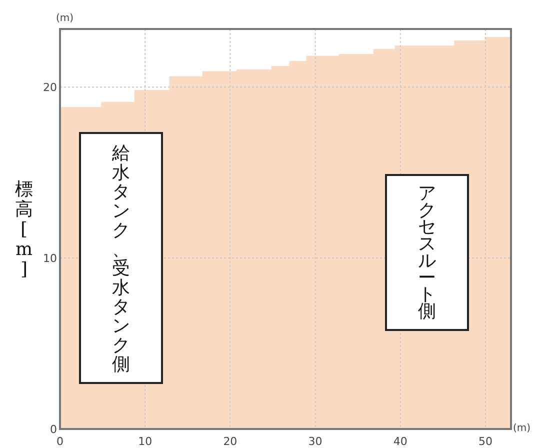 Image resolution: width=539 pixels, height=448 pixels. Describe the element at coordinates (427, 252) in the screenshot. I see `annotation: アクセスルート側` at that location.